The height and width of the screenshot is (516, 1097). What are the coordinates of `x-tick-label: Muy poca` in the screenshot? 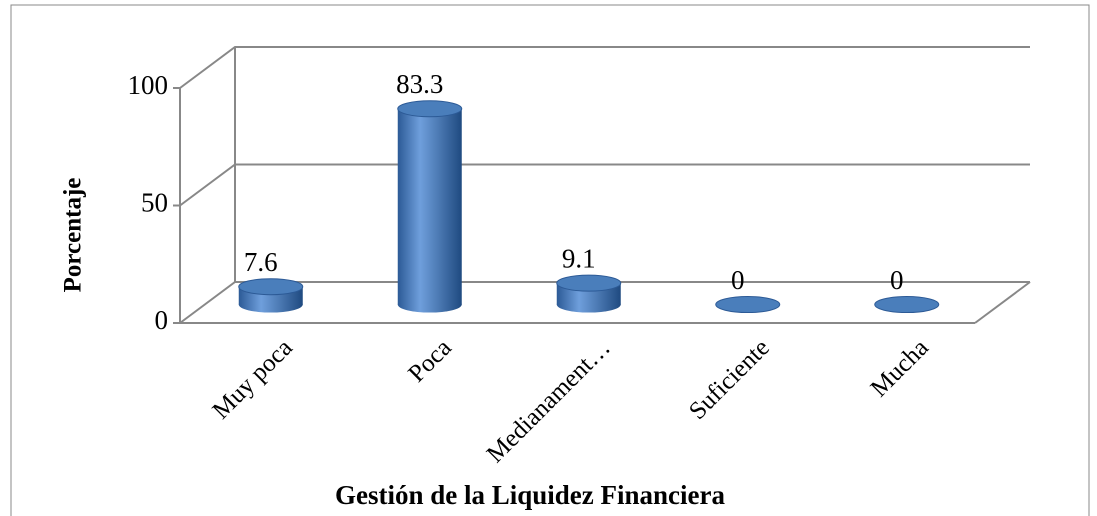 It's located at (253, 379).